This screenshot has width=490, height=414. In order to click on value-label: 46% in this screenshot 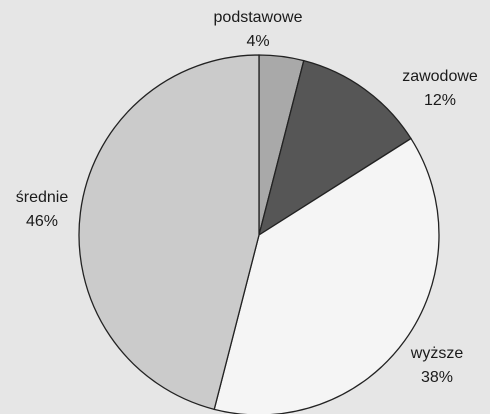, I will do `click(42, 221)`.